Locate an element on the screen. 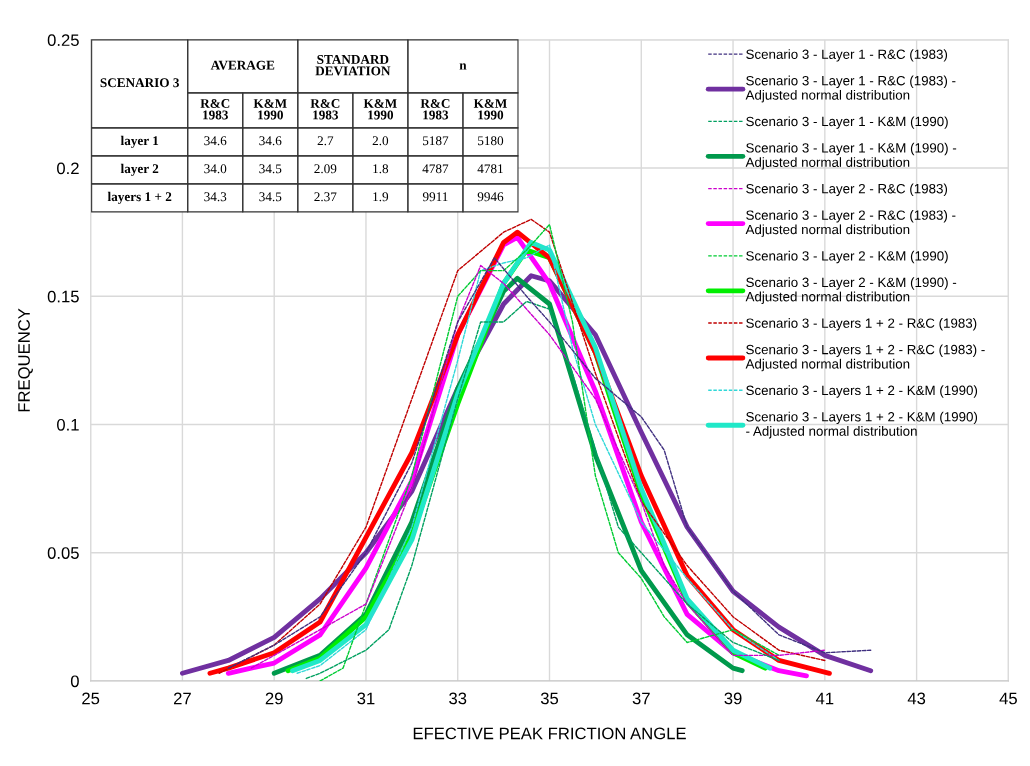 The width and height of the screenshot is (1030, 766). annotation: AVERAGE is located at coordinates (242, 65).